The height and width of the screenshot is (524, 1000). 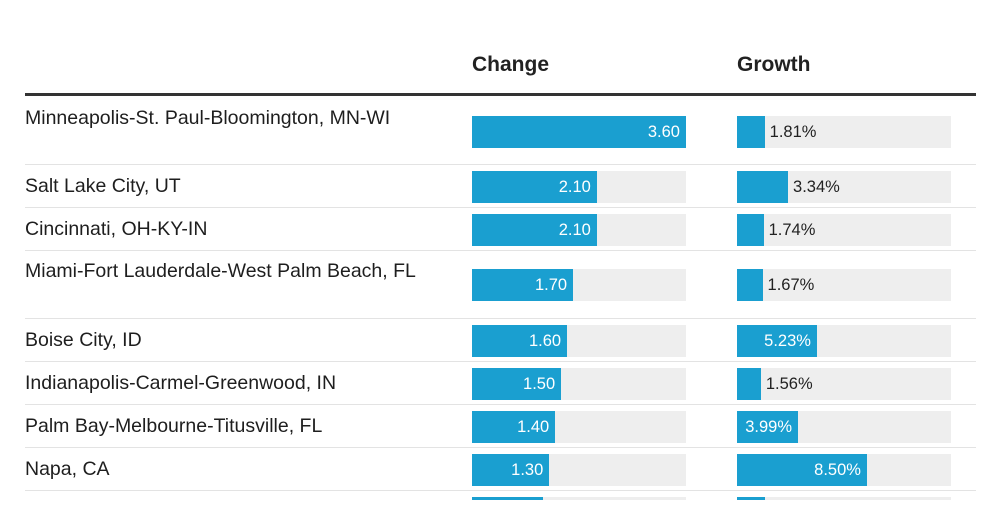 I want to click on change-value-label: 1.60, so click(x=545, y=341).